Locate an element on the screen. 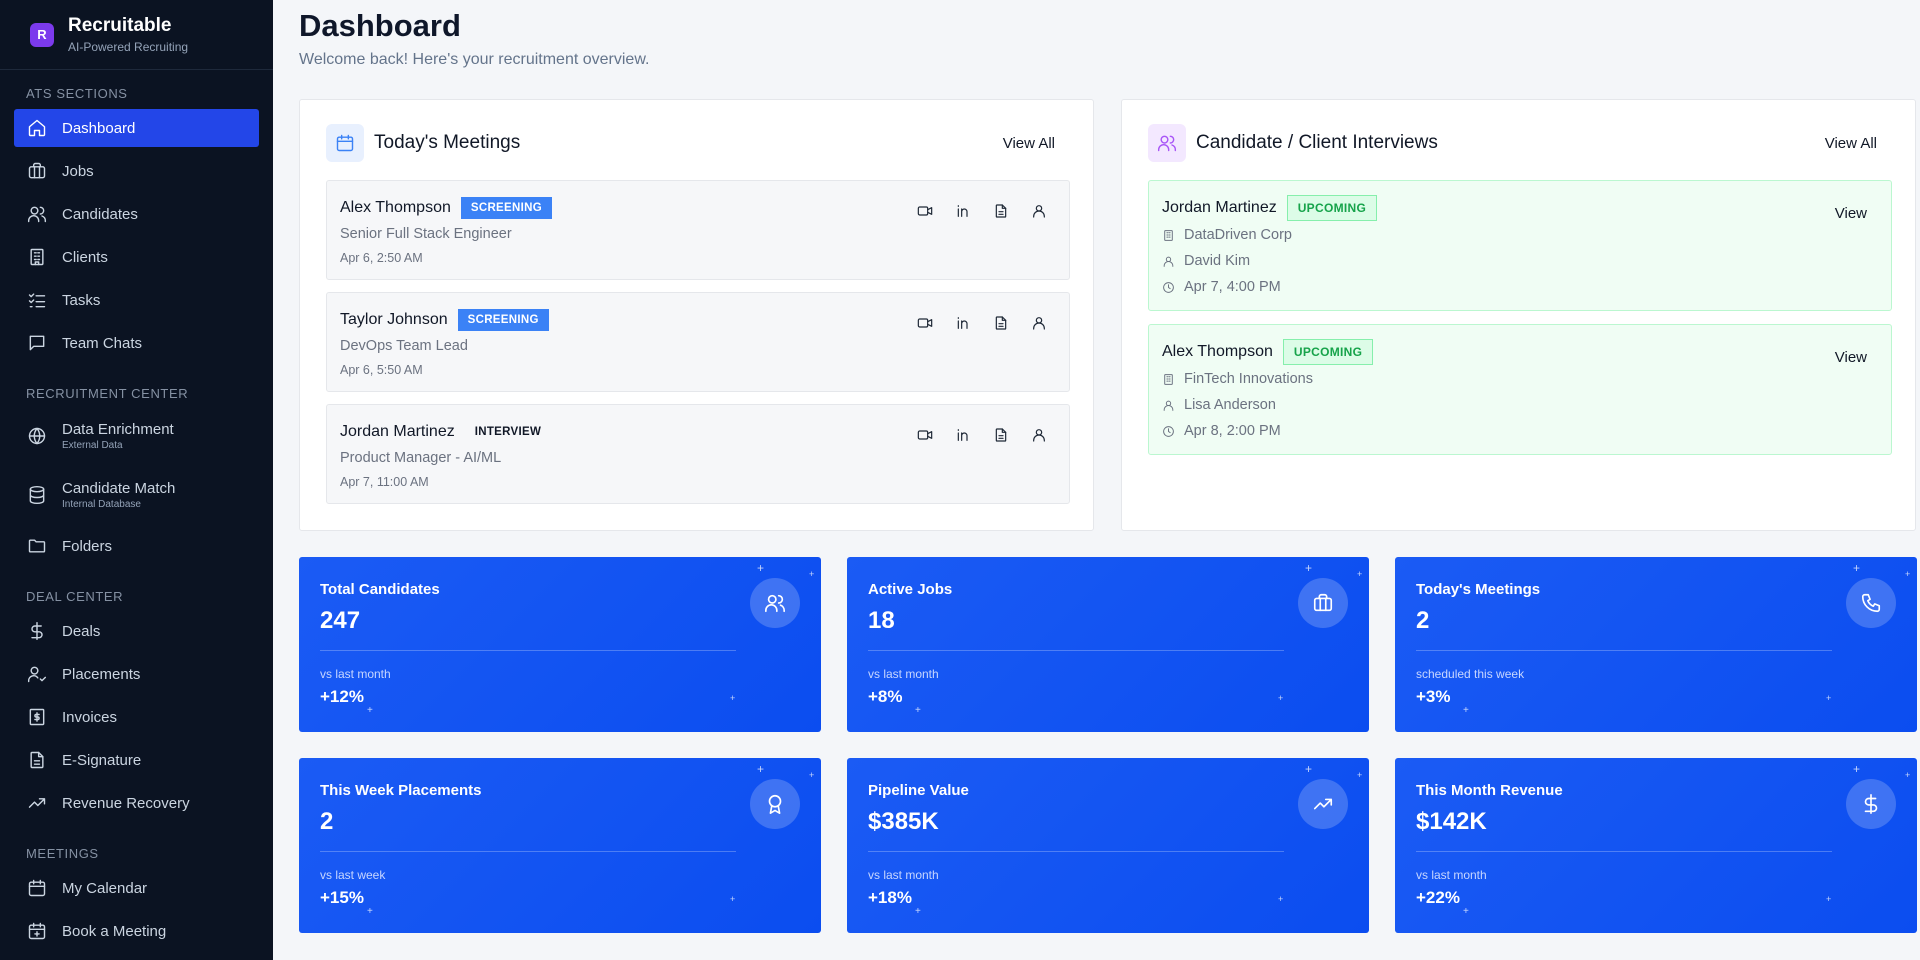 The height and width of the screenshot is (960, 1920). stat-sub: vs last week is located at coordinates (353, 875).